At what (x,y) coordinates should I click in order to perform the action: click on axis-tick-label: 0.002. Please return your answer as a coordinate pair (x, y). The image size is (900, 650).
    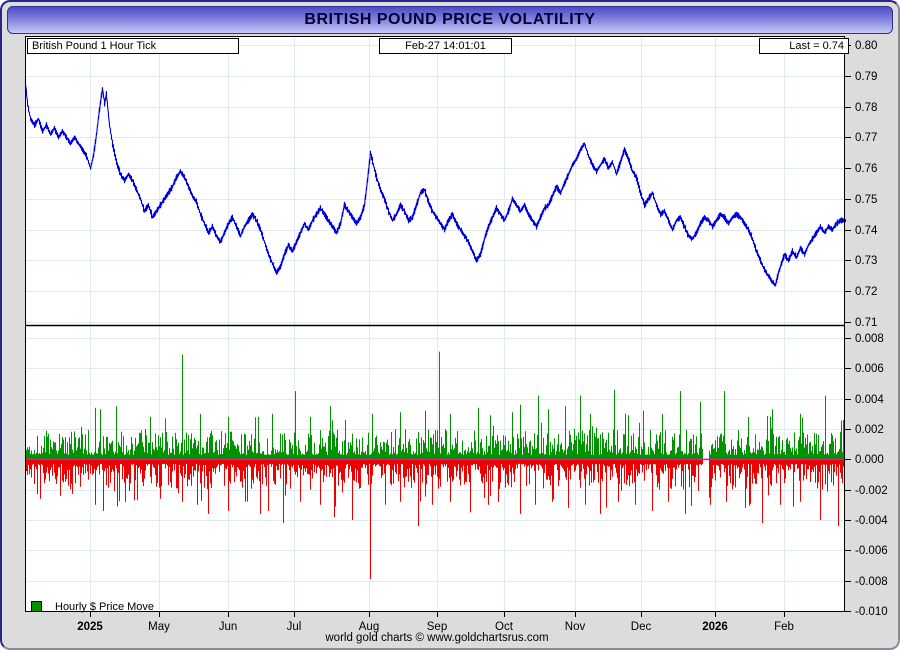
    Looking at the image, I should click on (869, 430).